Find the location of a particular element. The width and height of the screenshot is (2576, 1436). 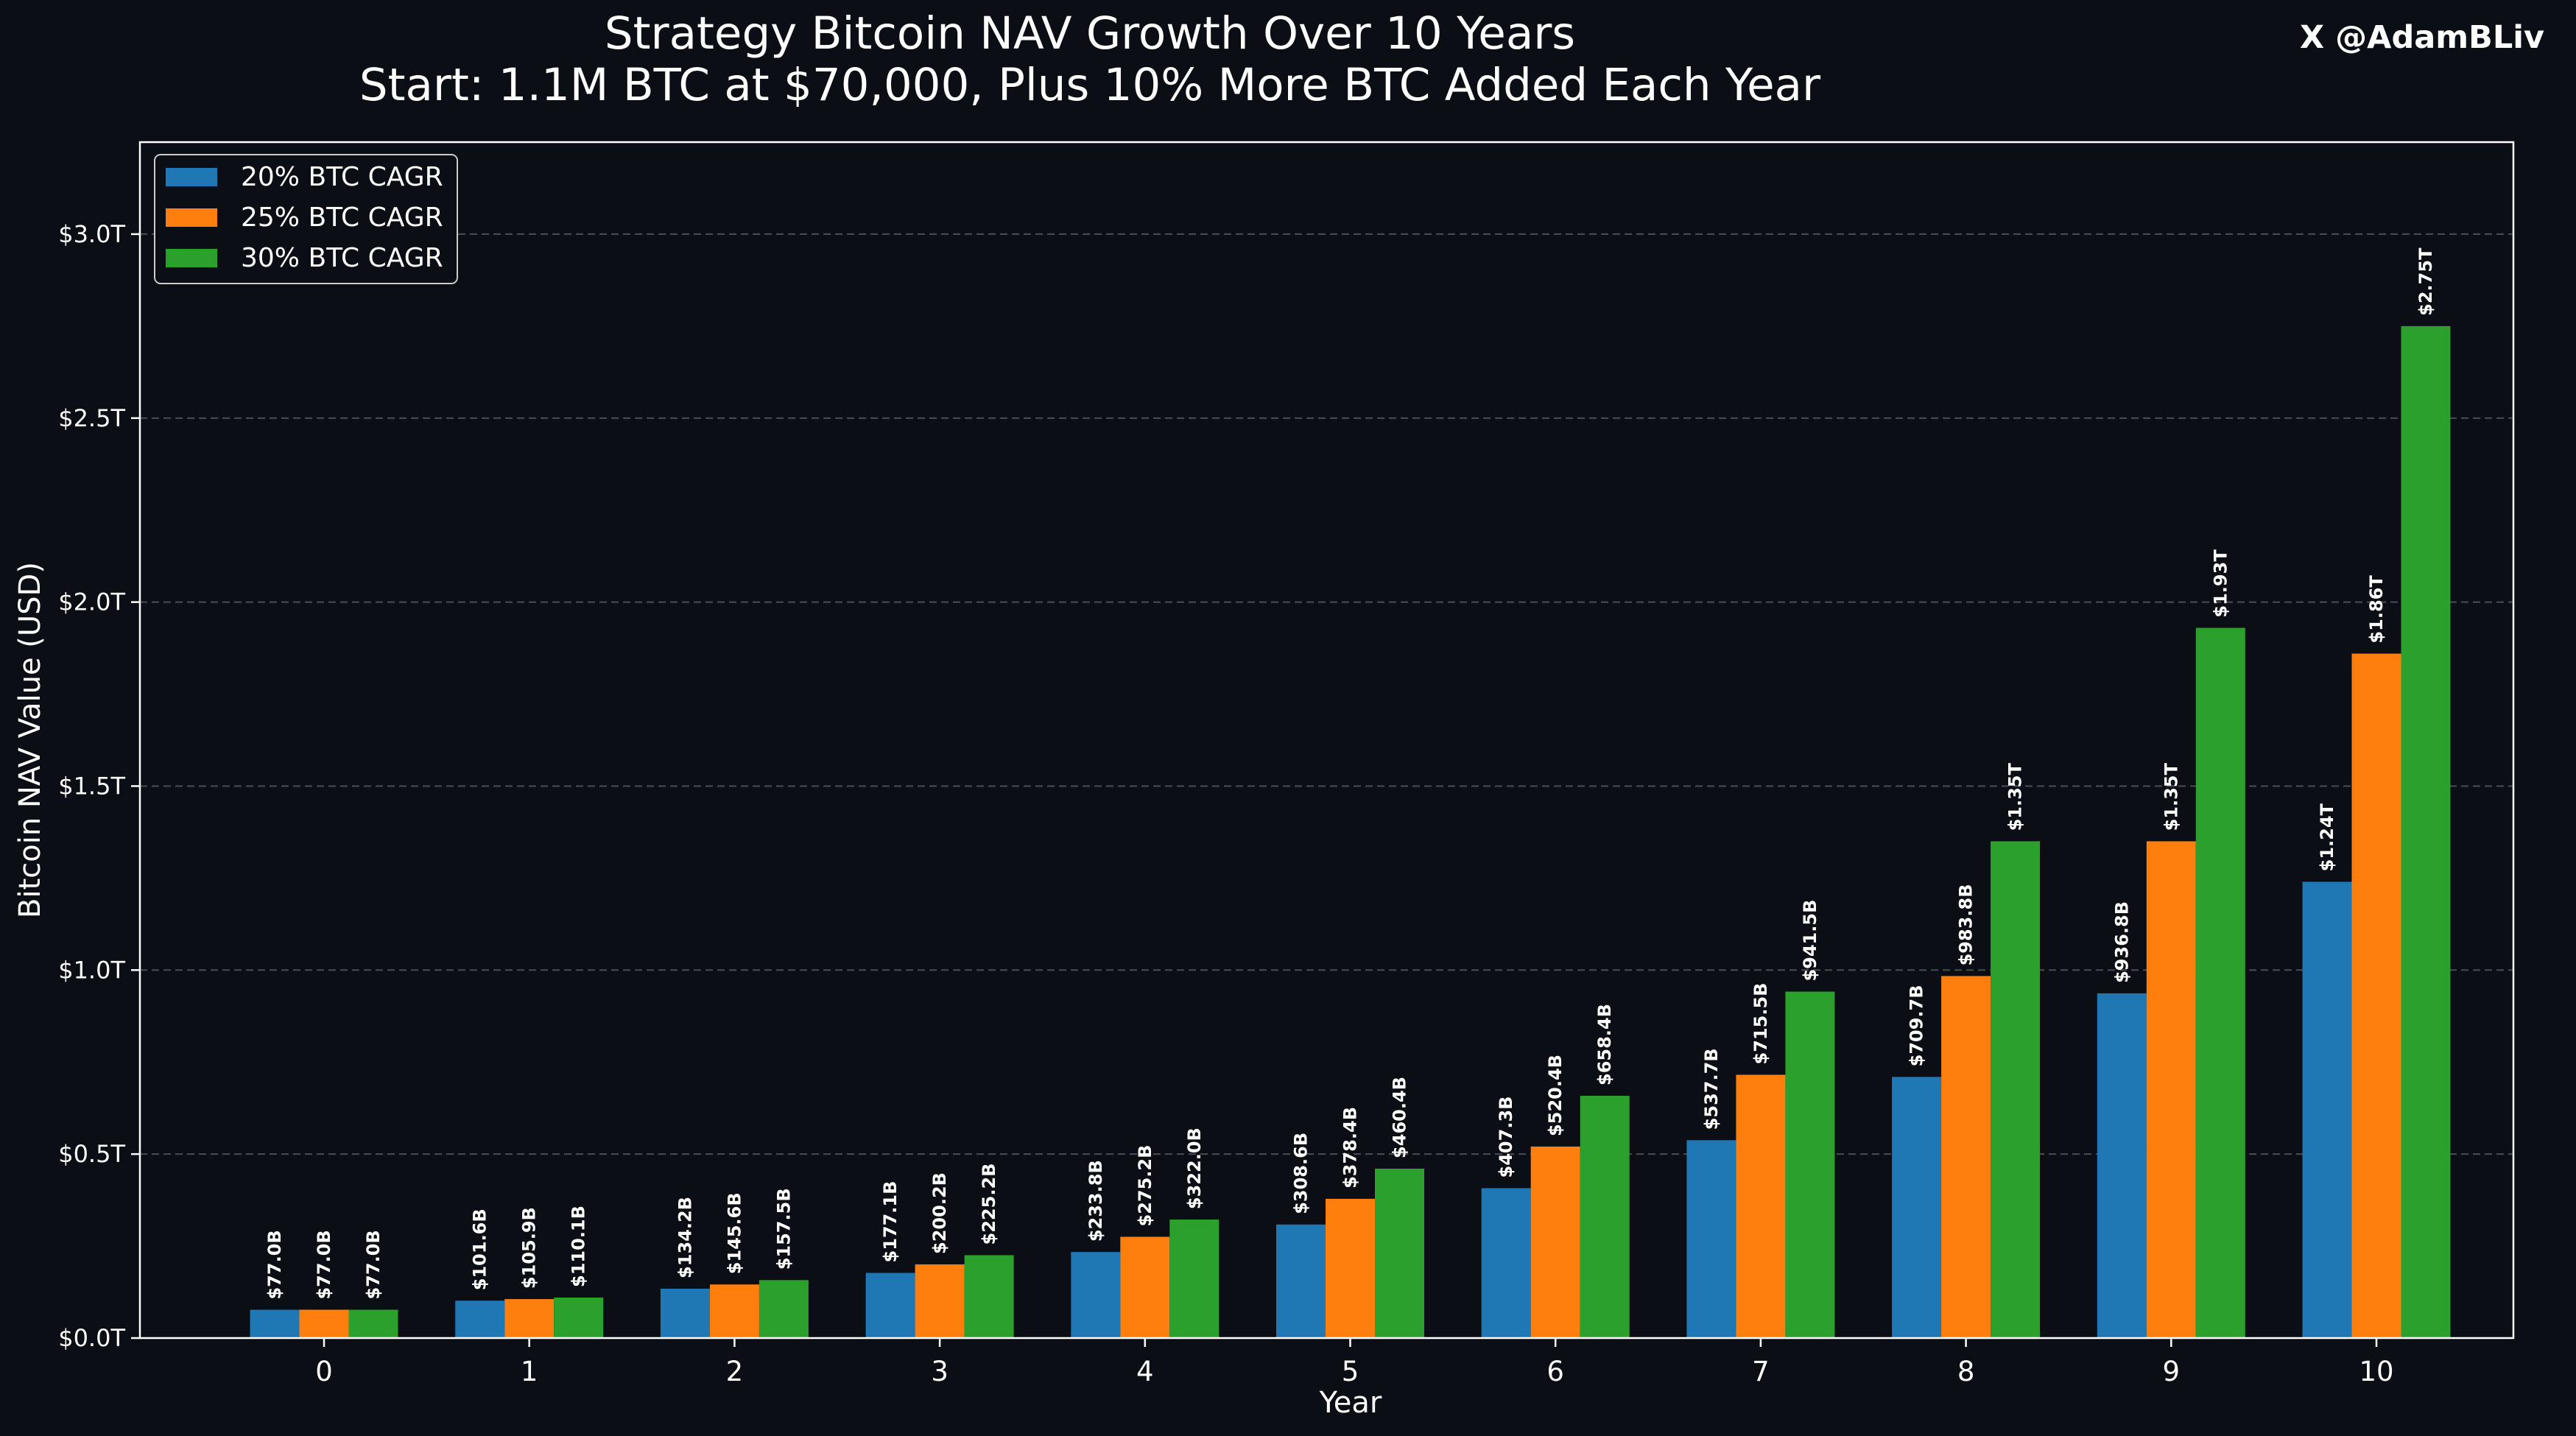

data-label: $983.8B is located at coordinates (1966, 924).